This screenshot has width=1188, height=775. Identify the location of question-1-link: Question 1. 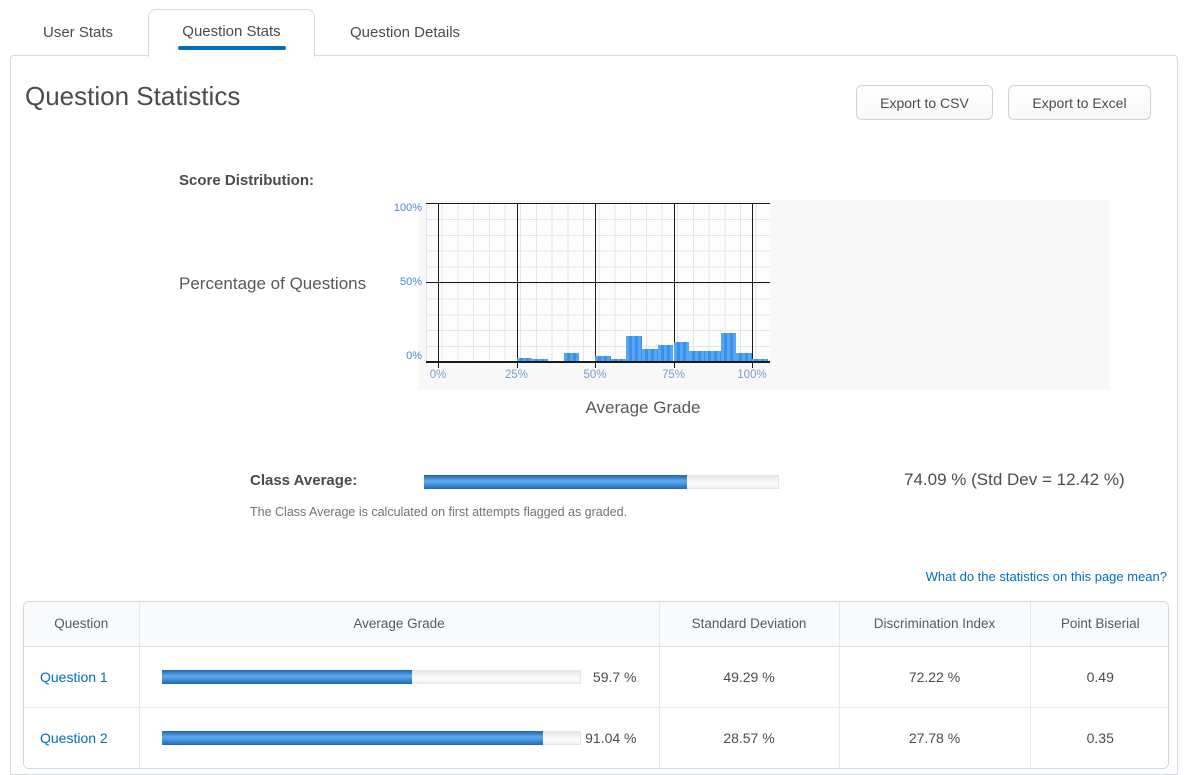
(74, 676).